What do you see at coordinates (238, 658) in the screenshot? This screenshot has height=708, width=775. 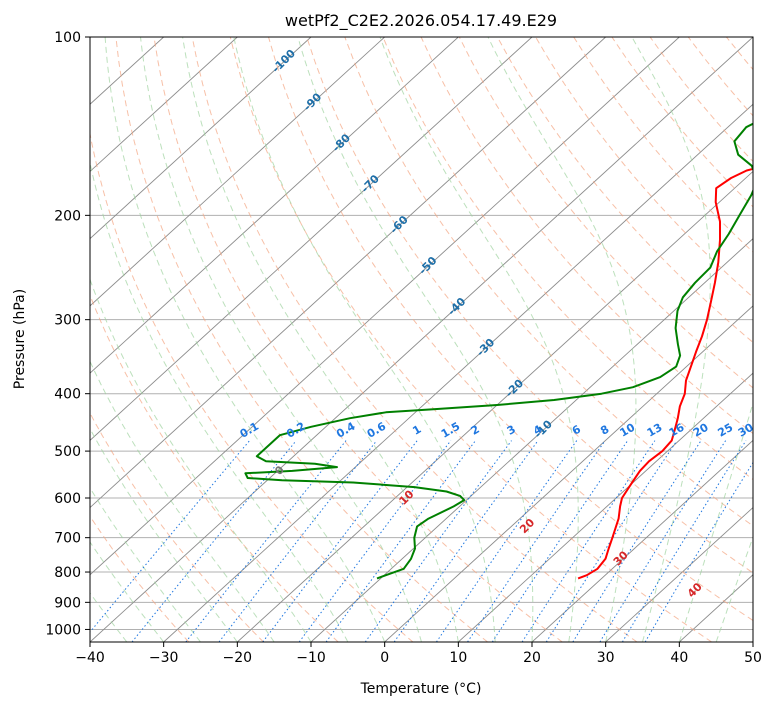 I see `x-tick-label: −20` at bounding box center [238, 658].